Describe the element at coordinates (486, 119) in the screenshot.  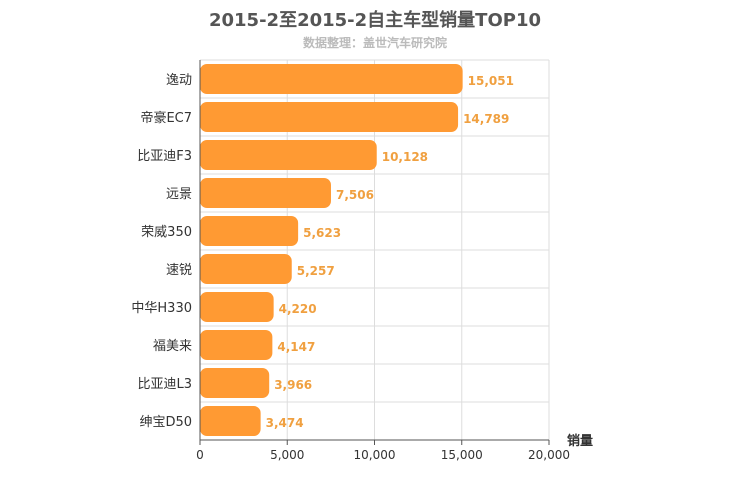
I see `value-label: 14,789` at that location.